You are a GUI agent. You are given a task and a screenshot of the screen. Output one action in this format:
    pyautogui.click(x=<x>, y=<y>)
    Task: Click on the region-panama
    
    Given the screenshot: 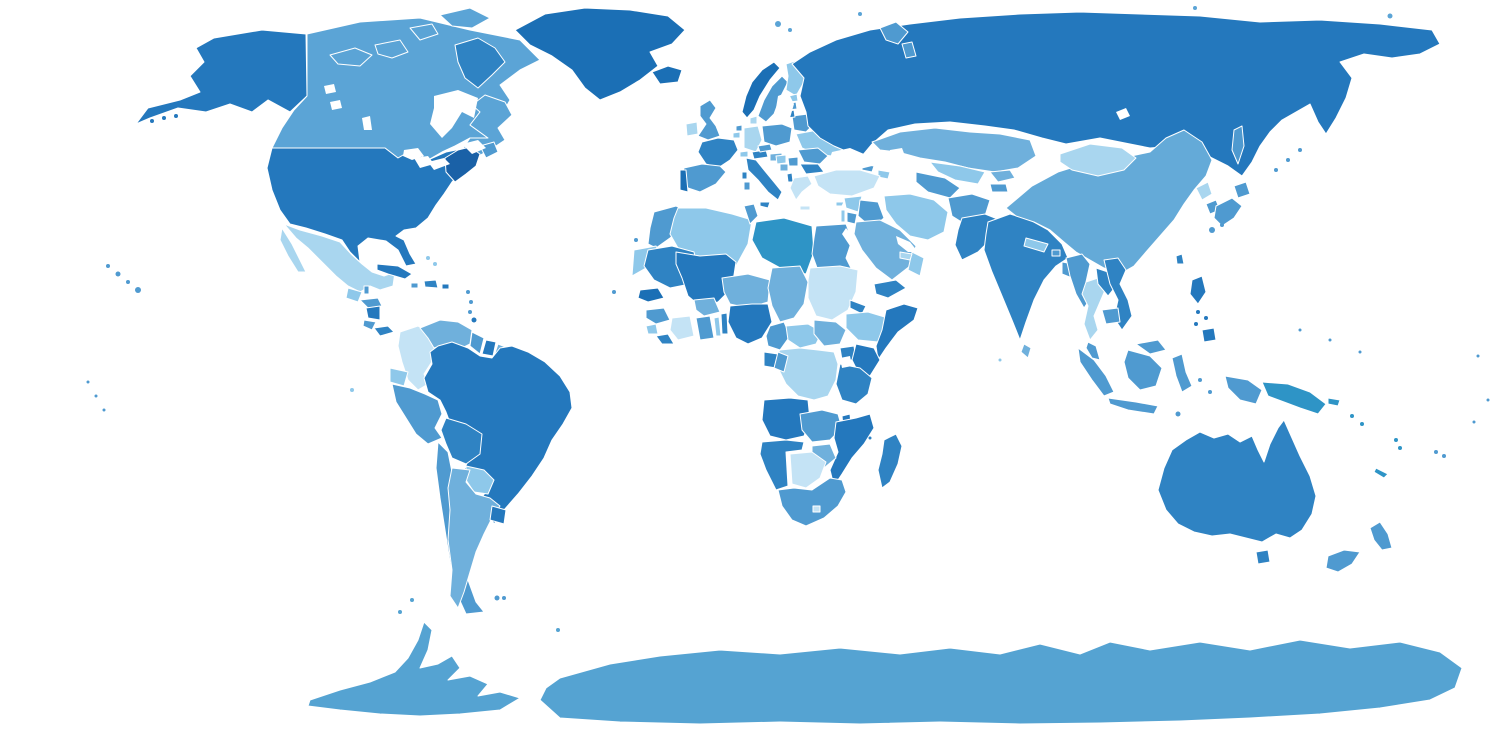 What is the action you would take?
    pyautogui.click(x=384, y=331)
    